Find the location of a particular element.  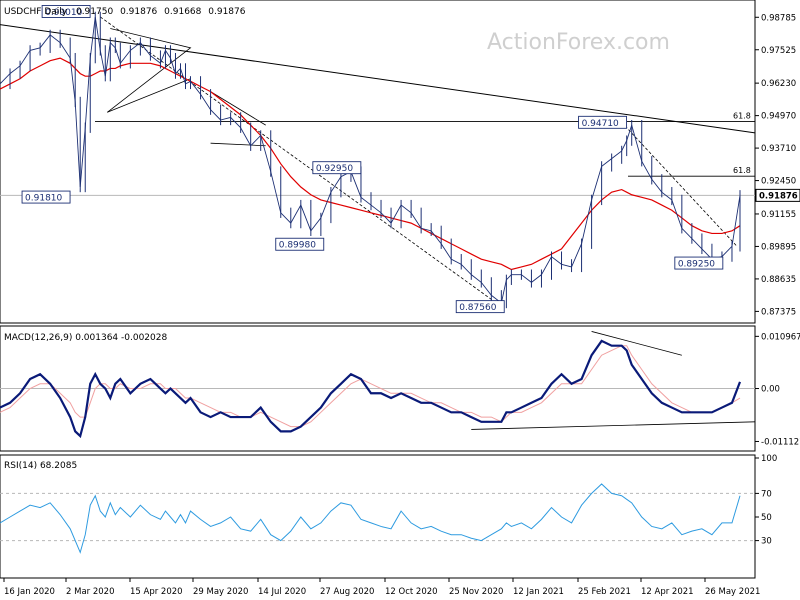

time-label: 25 Feb 2021 is located at coordinates (604, 592).